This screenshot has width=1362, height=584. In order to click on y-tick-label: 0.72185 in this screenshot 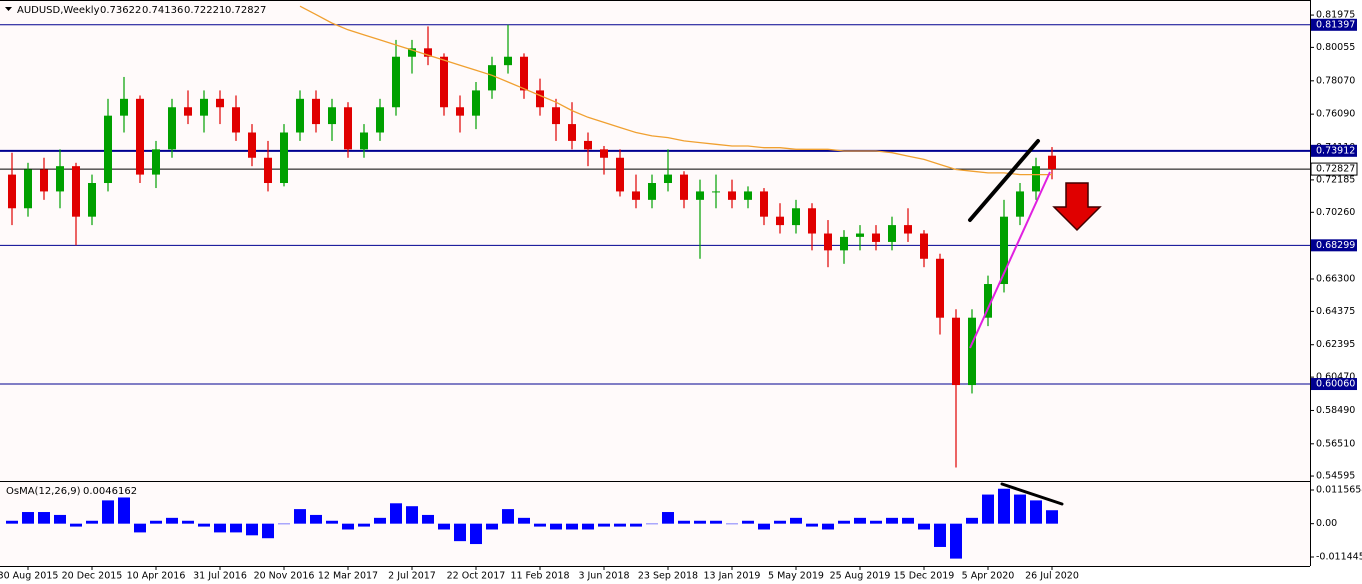, I will do `click(1335, 179)`.